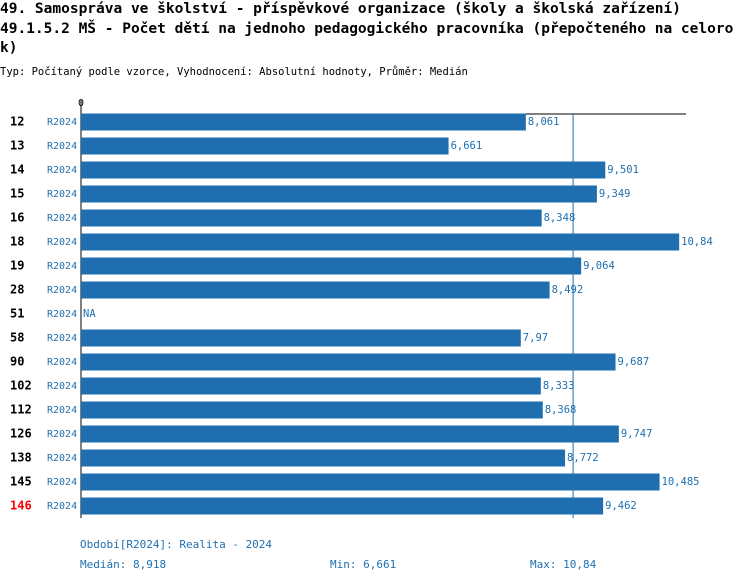  Describe the element at coordinates (544, 122) in the screenshot. I see `value-label: 8,061` at that location.